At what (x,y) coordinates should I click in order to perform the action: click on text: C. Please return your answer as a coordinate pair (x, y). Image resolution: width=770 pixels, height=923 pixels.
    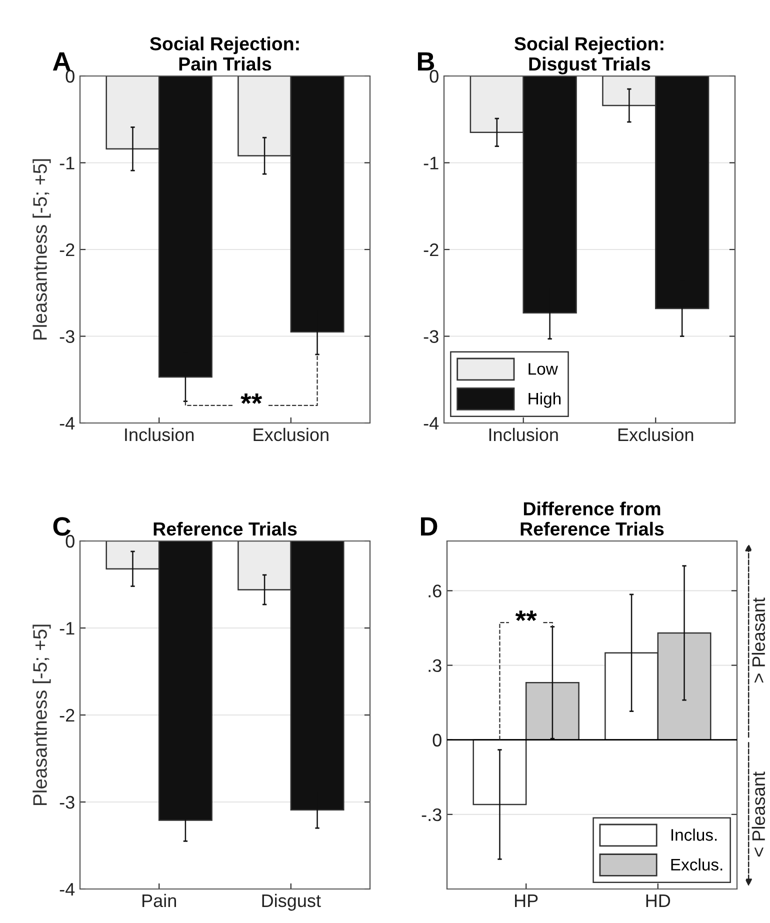
    Looking at the image, I should click on (62, 526).